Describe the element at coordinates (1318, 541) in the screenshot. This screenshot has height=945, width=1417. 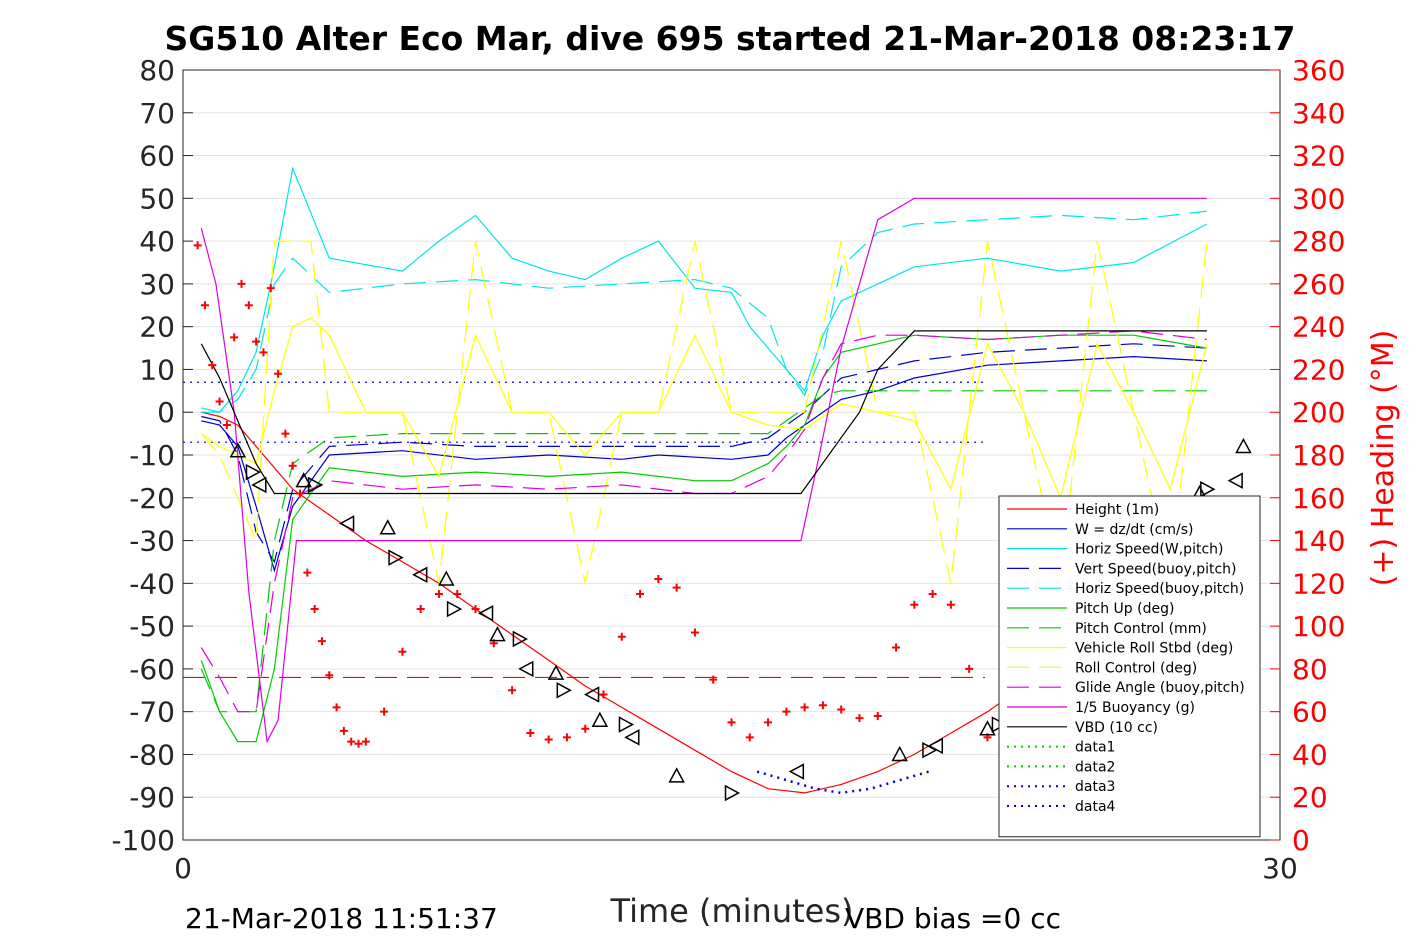
I see `right-tick-label: 140` at that location.